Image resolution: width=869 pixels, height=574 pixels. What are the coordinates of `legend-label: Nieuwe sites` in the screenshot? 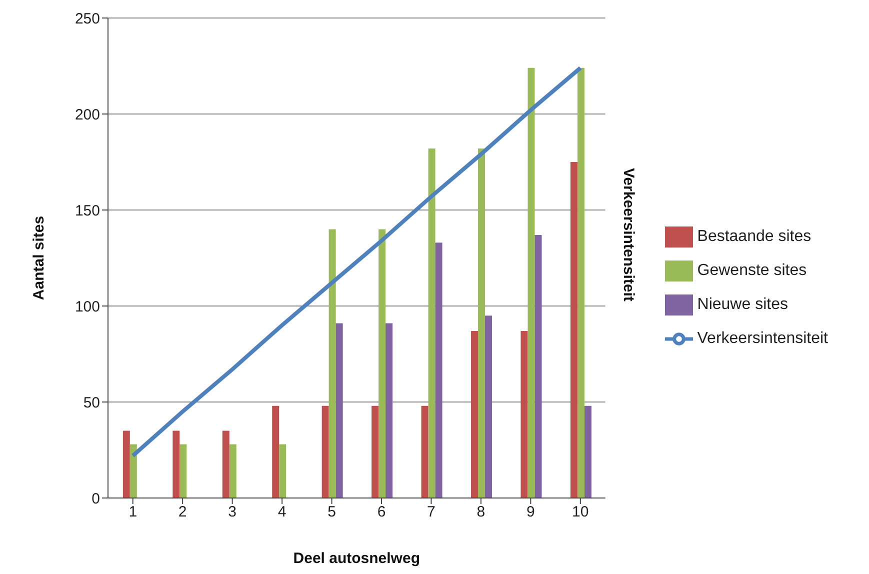 It's located at (742, 304).